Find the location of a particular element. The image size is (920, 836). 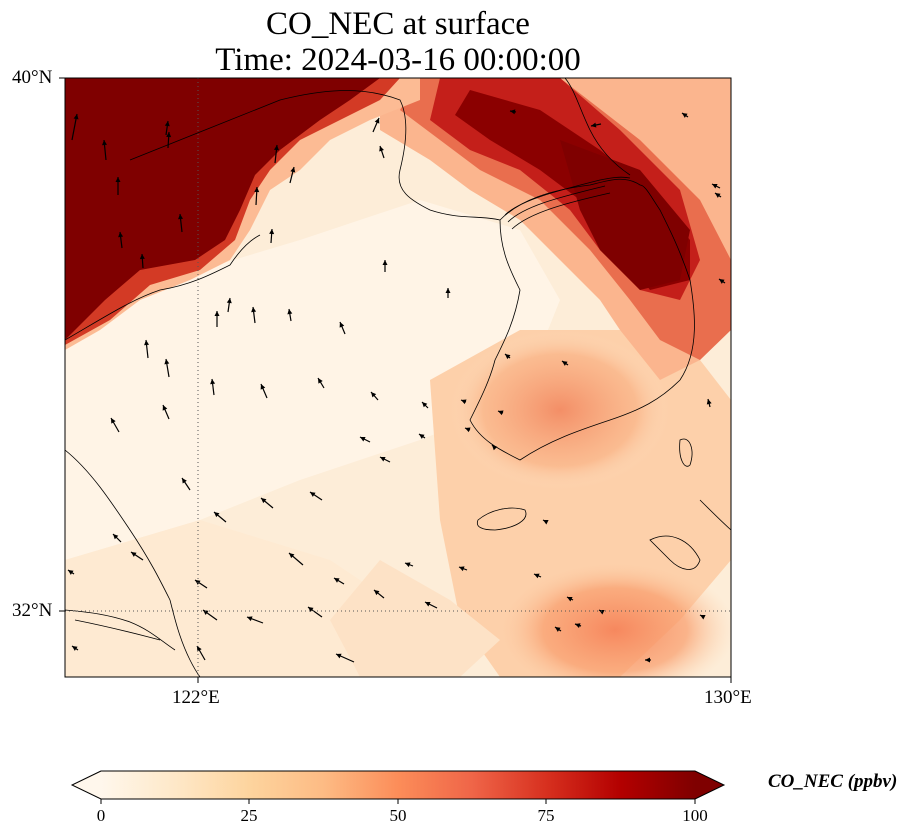

lat-label-32n: 32°N is located at coordinates (32, 610).